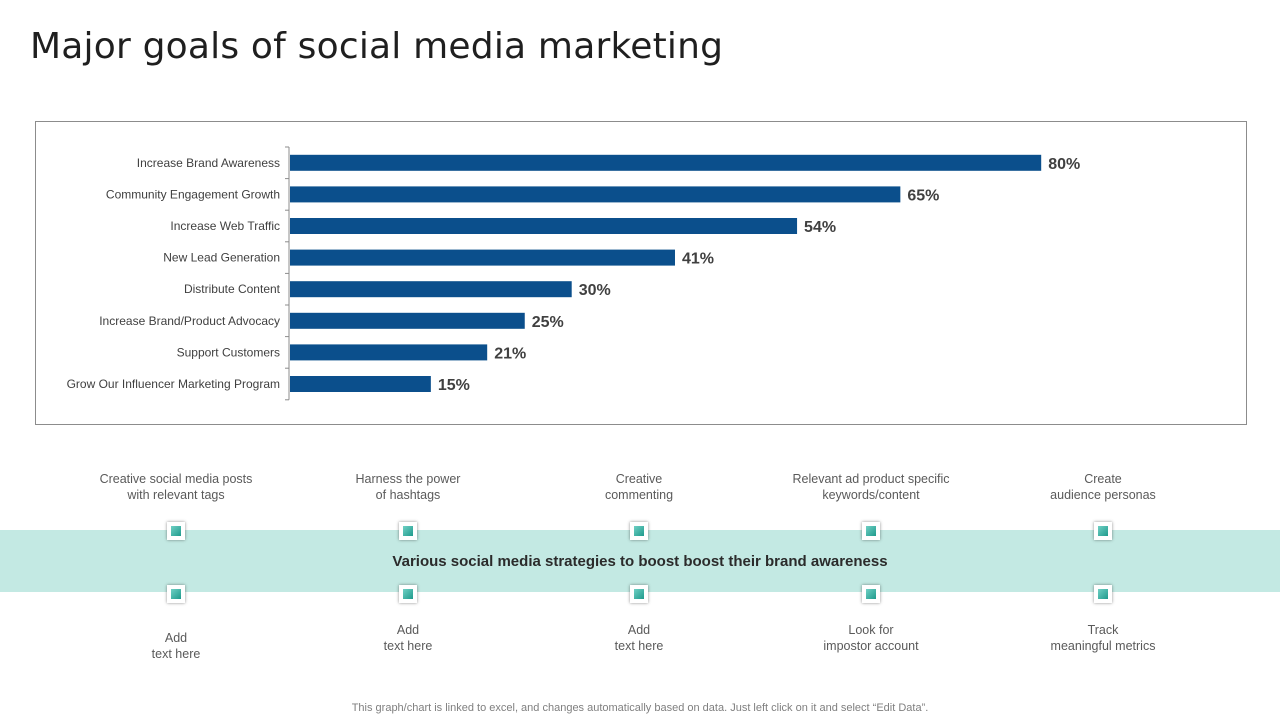  Describe the element at coordinates (871, 638) in the screenshot. I see `strategy-bottom-4: Look for impostor account` at that location.